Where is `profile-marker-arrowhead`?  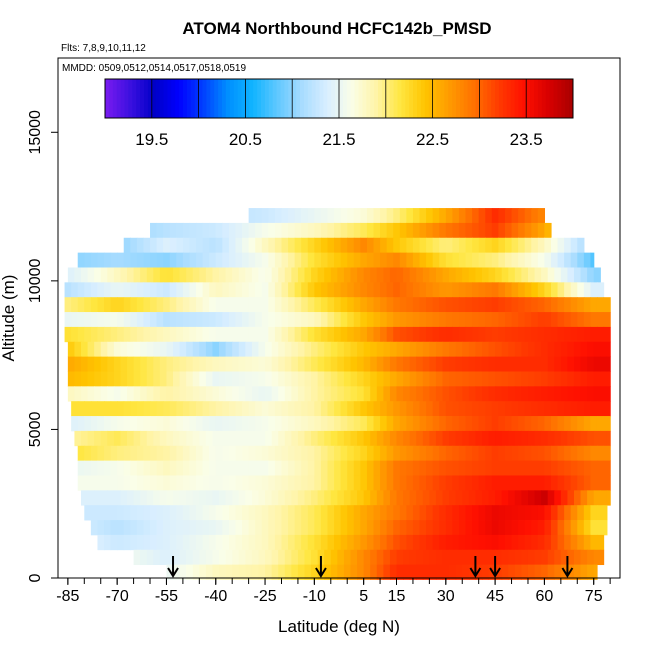
profile-marker-arrowhead is located at coordinates (321, 572).